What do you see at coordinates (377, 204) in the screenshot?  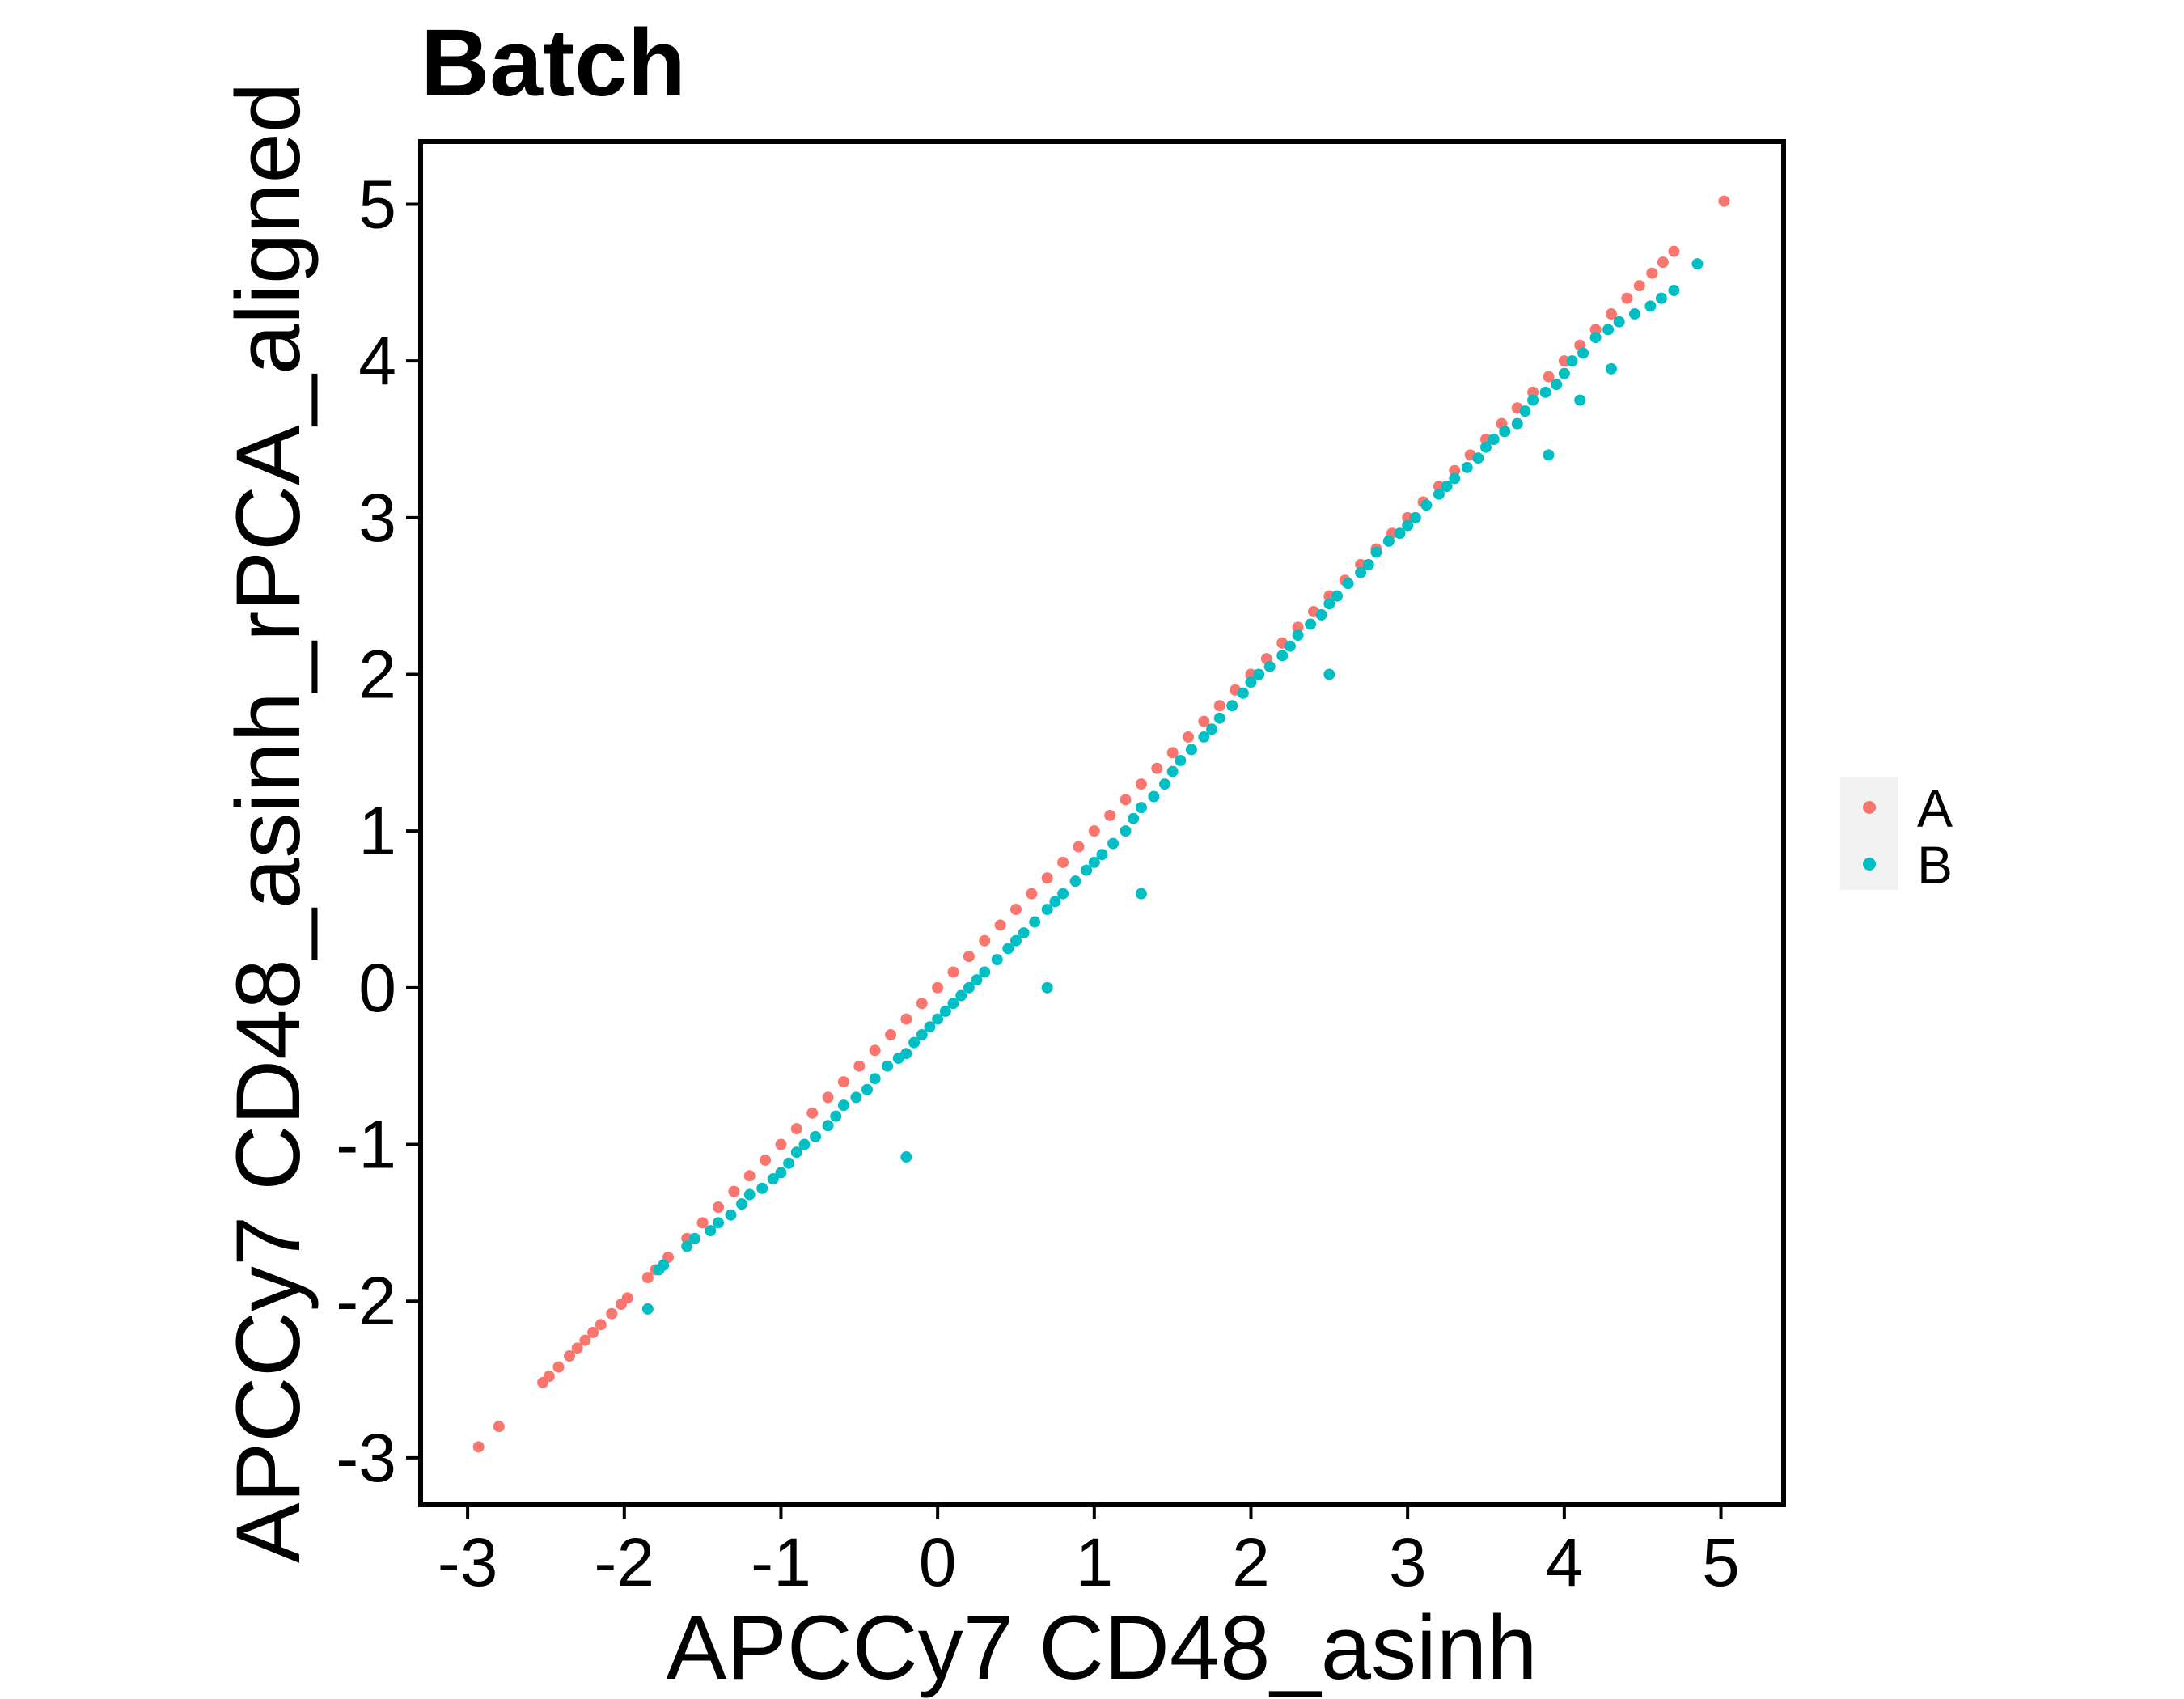 I see `y-tick-label: 5` at bounding box center [377, 204].